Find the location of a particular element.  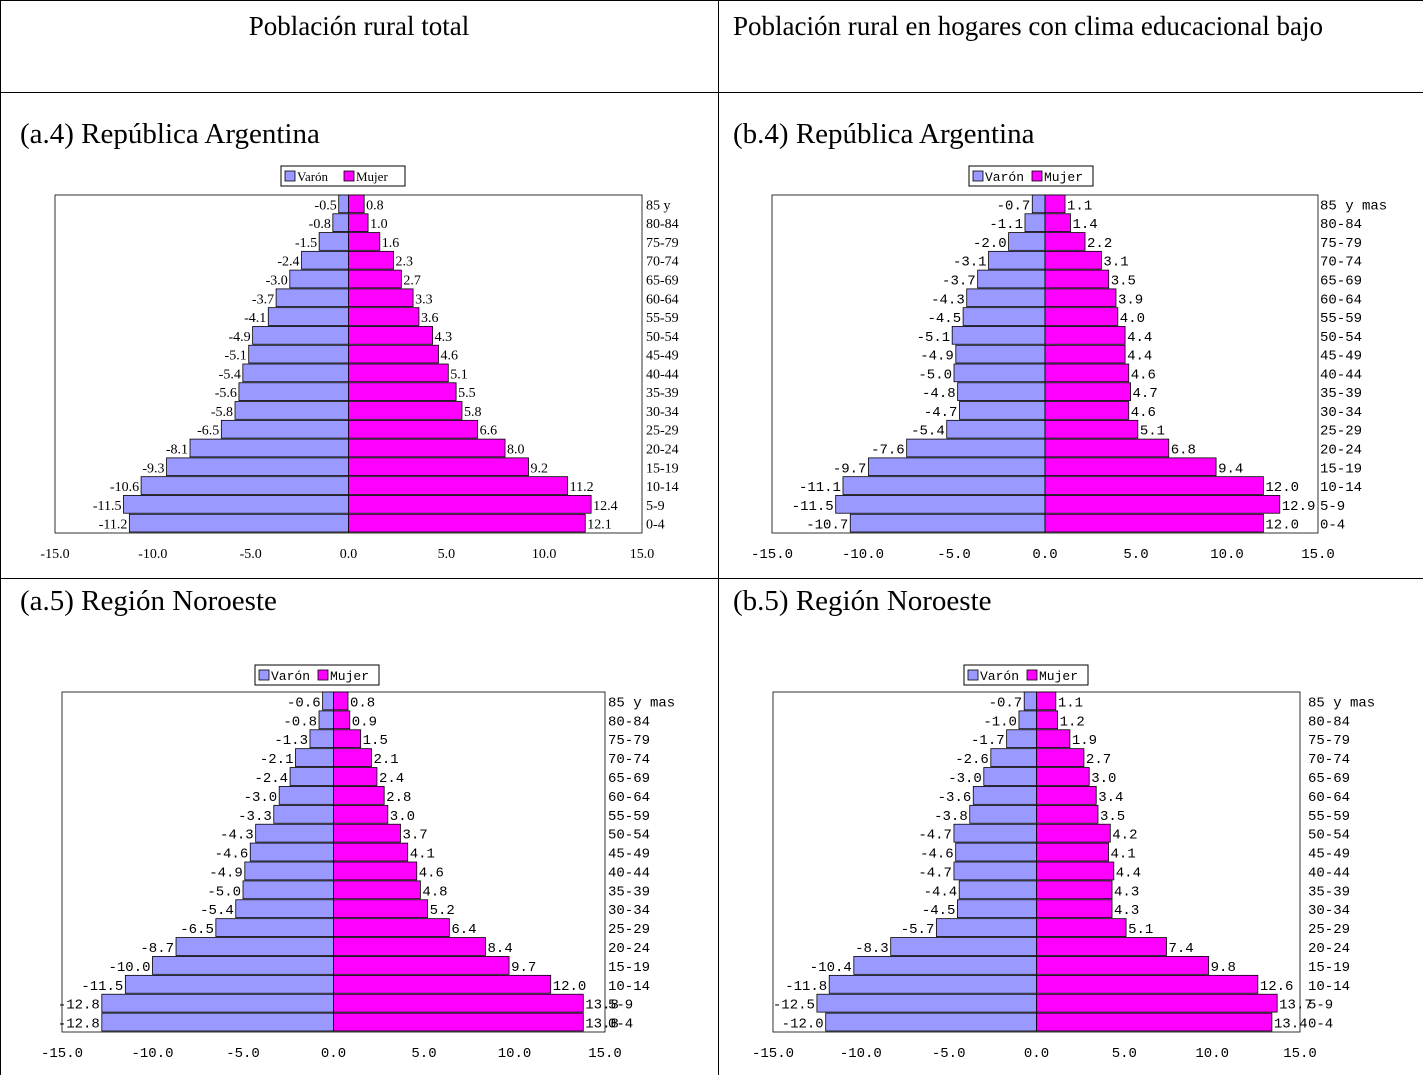

category-label: 20-24 is located at coordinates (662, 450).